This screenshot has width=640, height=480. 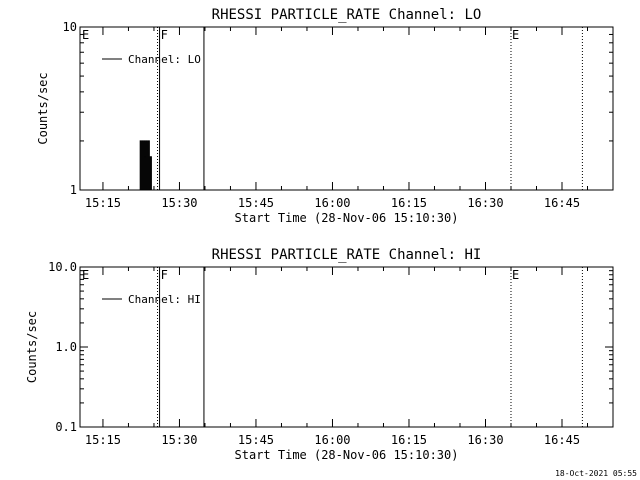 I want to click on y-tick-label: 0.1, so click(x=66, y=427).